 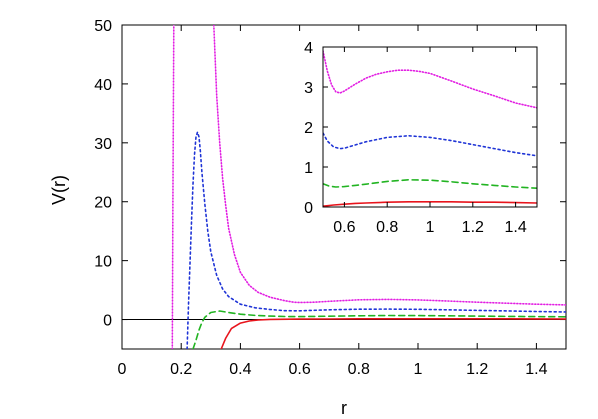 I want to click on main-x-tick-label: 0, so click(x=122, y=369).